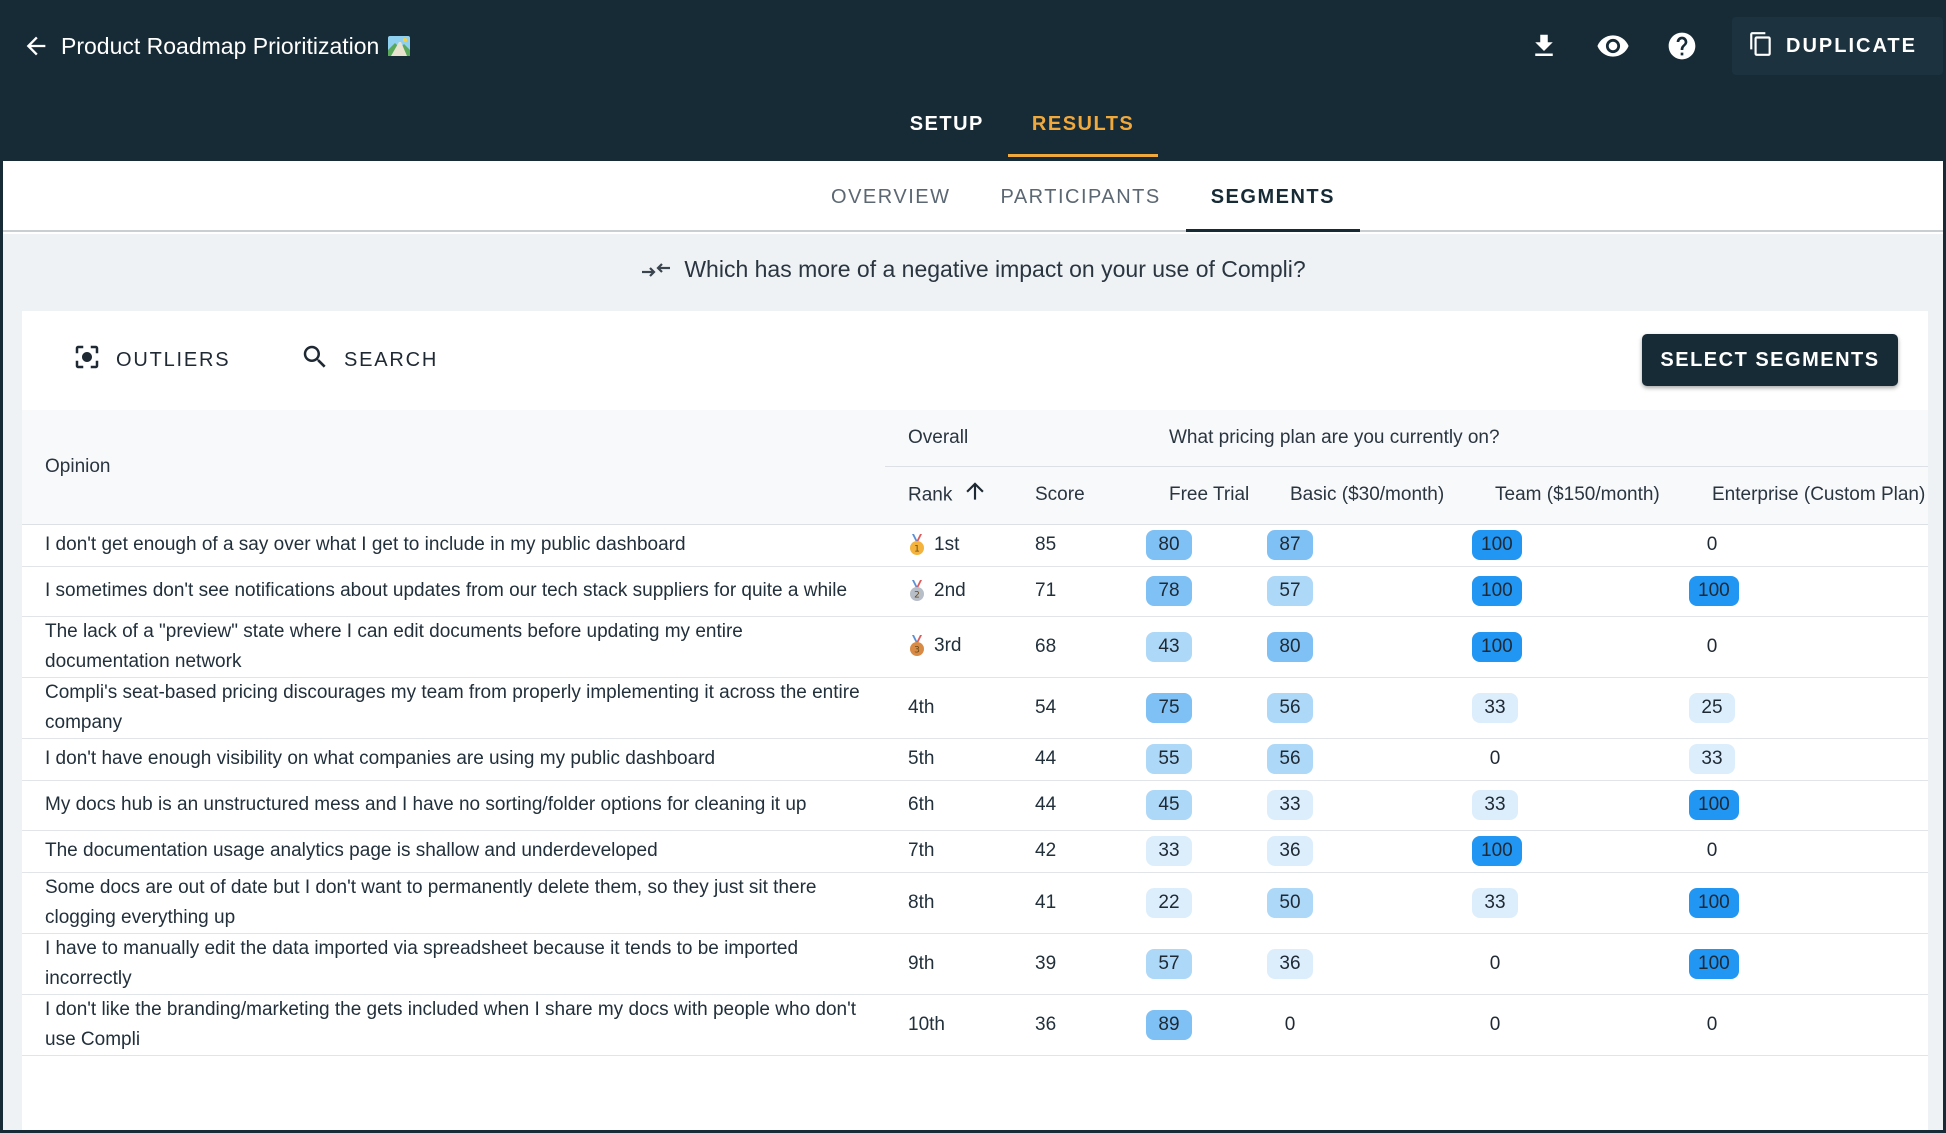  What do you see at coordinates (1206, 647) in the screenshot?
I see `segment-score-cell: 43` at bounding box center [1206, 647].